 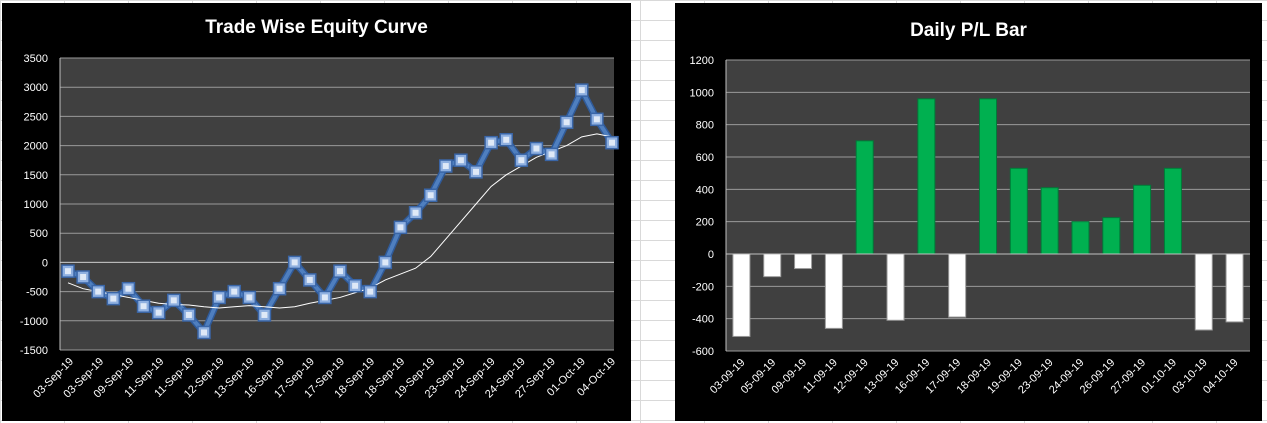 What do you see at coordinates (37, 293) in the screenshot?
I see `y-tick-label: -500` at bounding box center [37, 293].